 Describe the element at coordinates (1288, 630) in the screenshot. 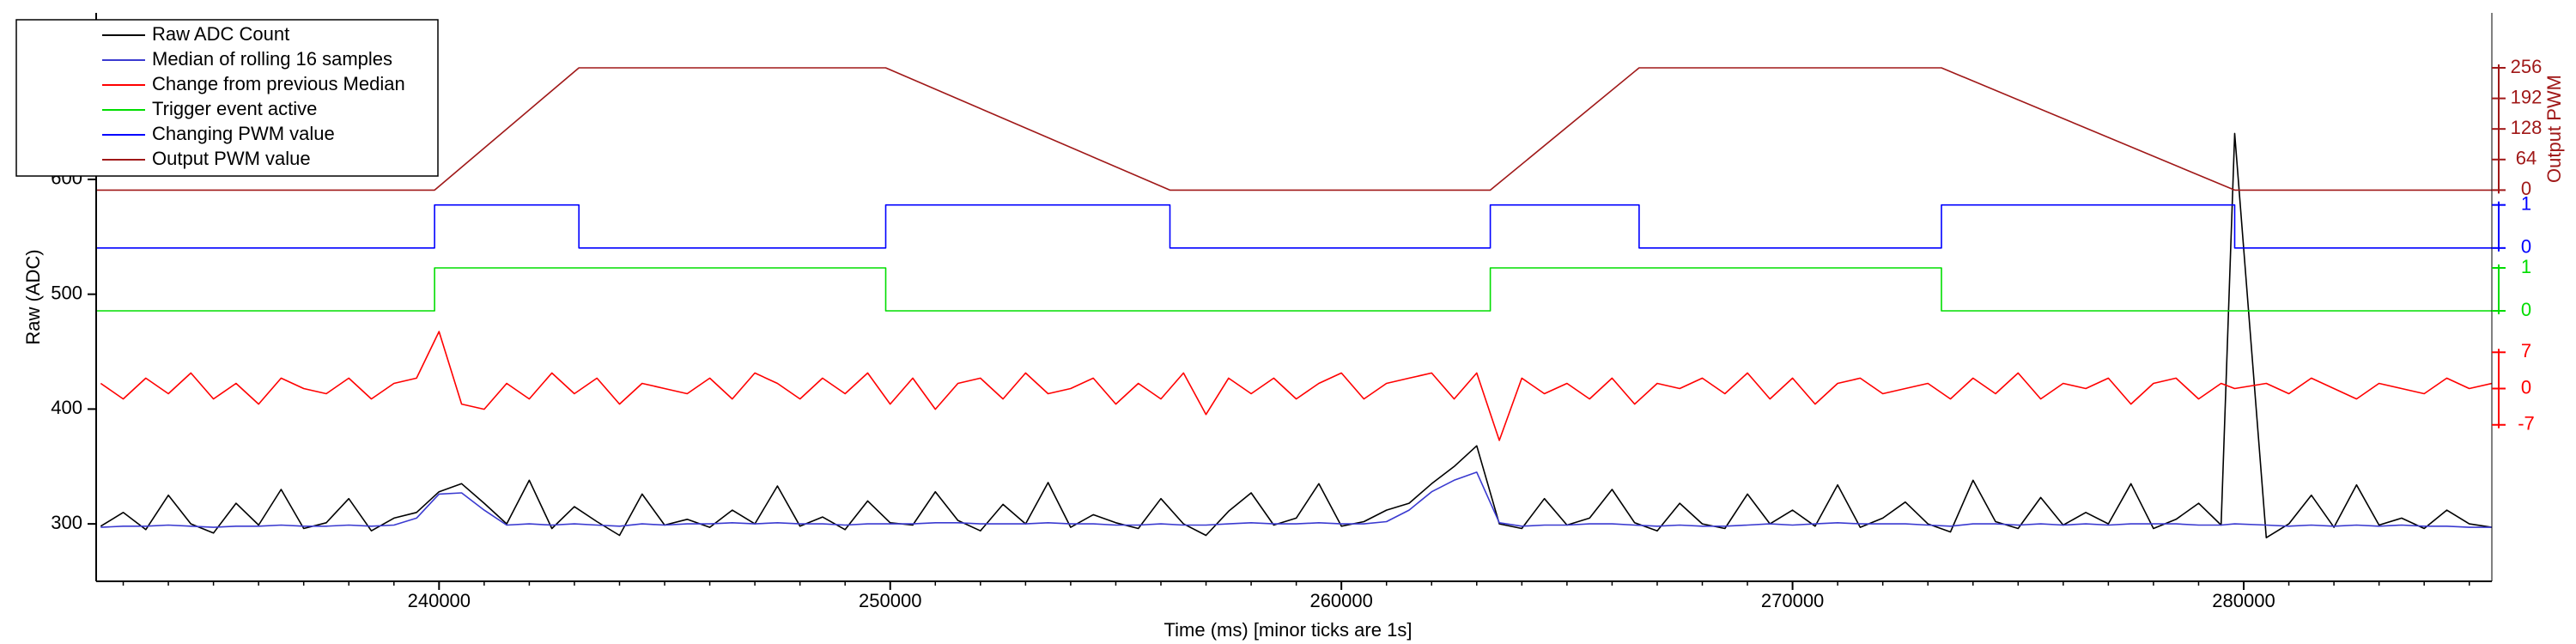

I see `x-axis-title: Time (ms) [minor ticks are 1s]` at that location.